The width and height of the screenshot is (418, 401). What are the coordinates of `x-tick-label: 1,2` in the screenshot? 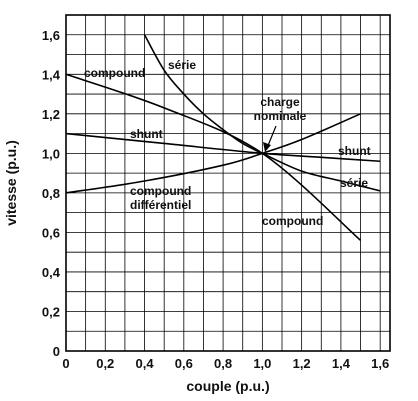 It's located at (302, 363).